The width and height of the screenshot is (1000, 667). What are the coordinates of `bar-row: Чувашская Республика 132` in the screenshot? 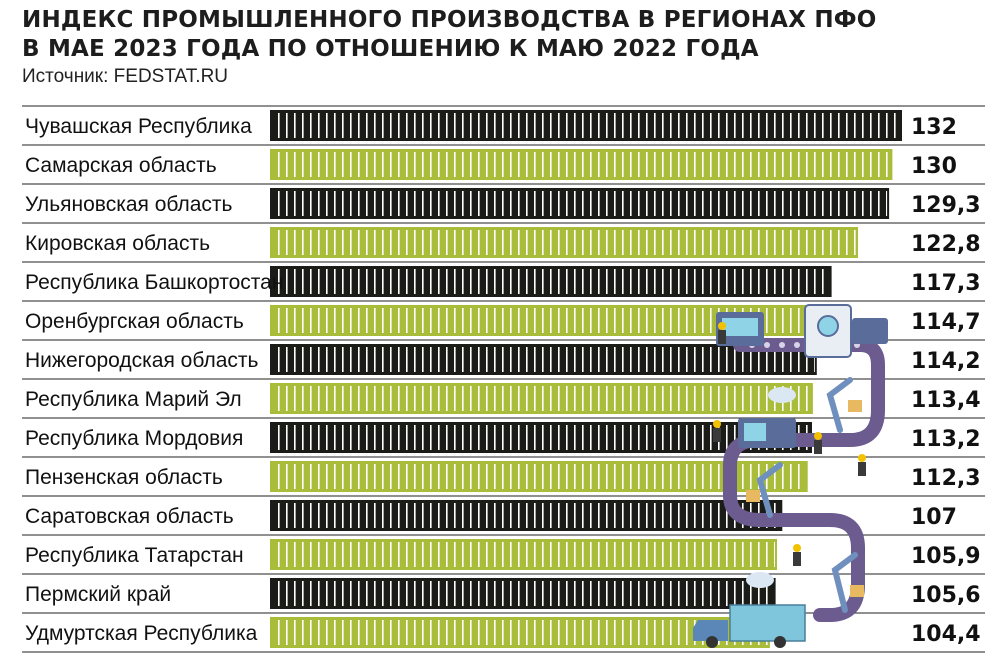 It's located at (491, 125).